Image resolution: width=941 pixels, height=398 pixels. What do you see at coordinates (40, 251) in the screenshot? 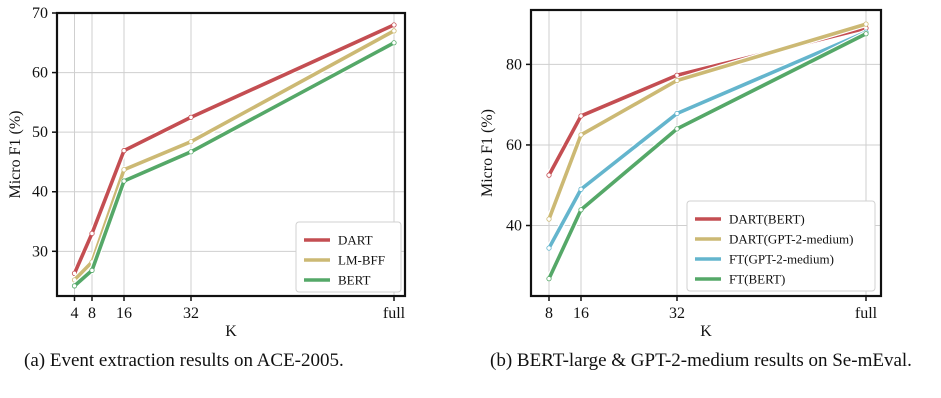
I see `y-tick-label: 30` at bounding box center [40, 251].